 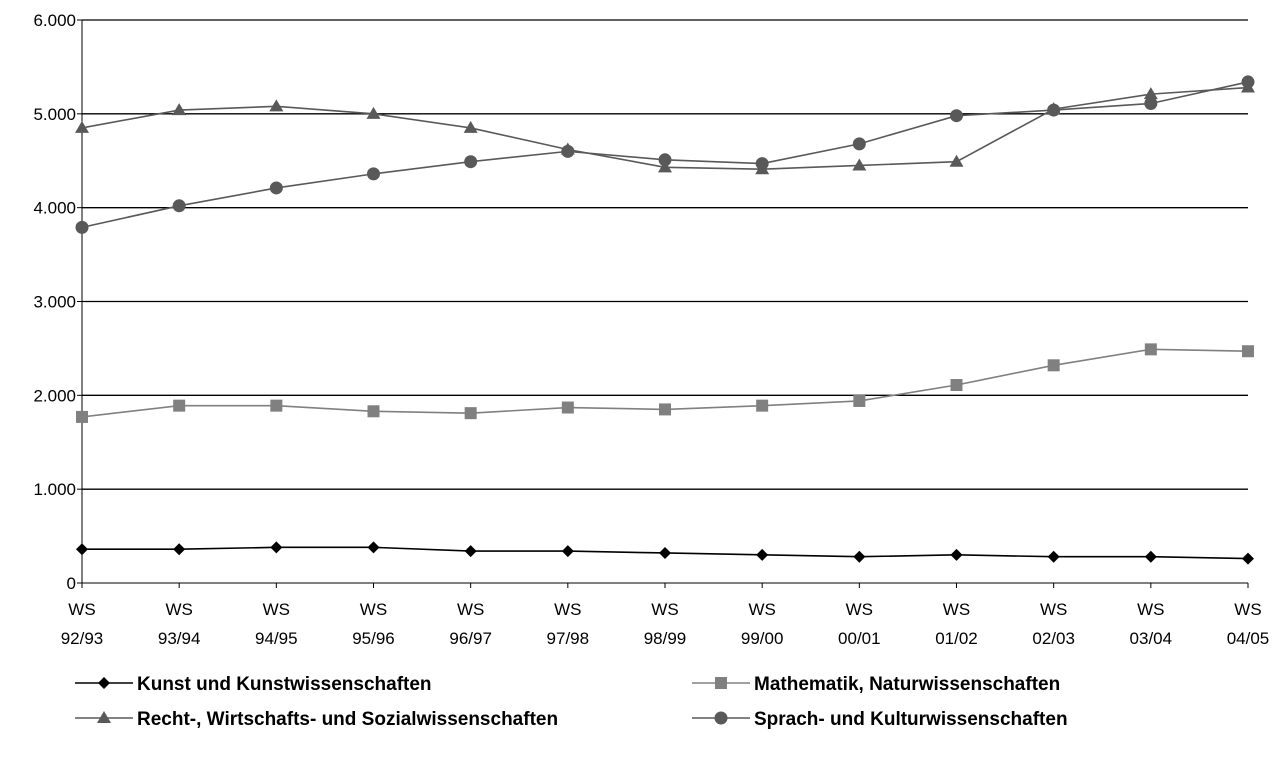 What do you see at coordinates (54, 20) in the screenshot?
I see `y-tick-label: 6.000` at bounding box center [54, 20].